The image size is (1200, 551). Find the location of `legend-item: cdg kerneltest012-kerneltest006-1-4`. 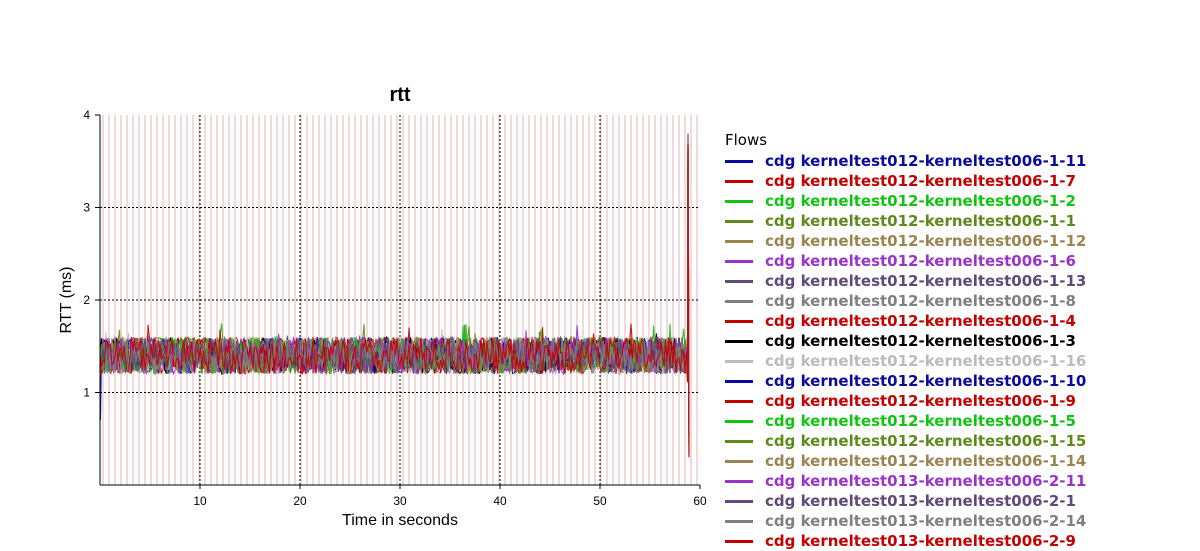

legend-item: cdg kerneltest012-kerneltest006-1-4 is located at coordinates (960, 321).